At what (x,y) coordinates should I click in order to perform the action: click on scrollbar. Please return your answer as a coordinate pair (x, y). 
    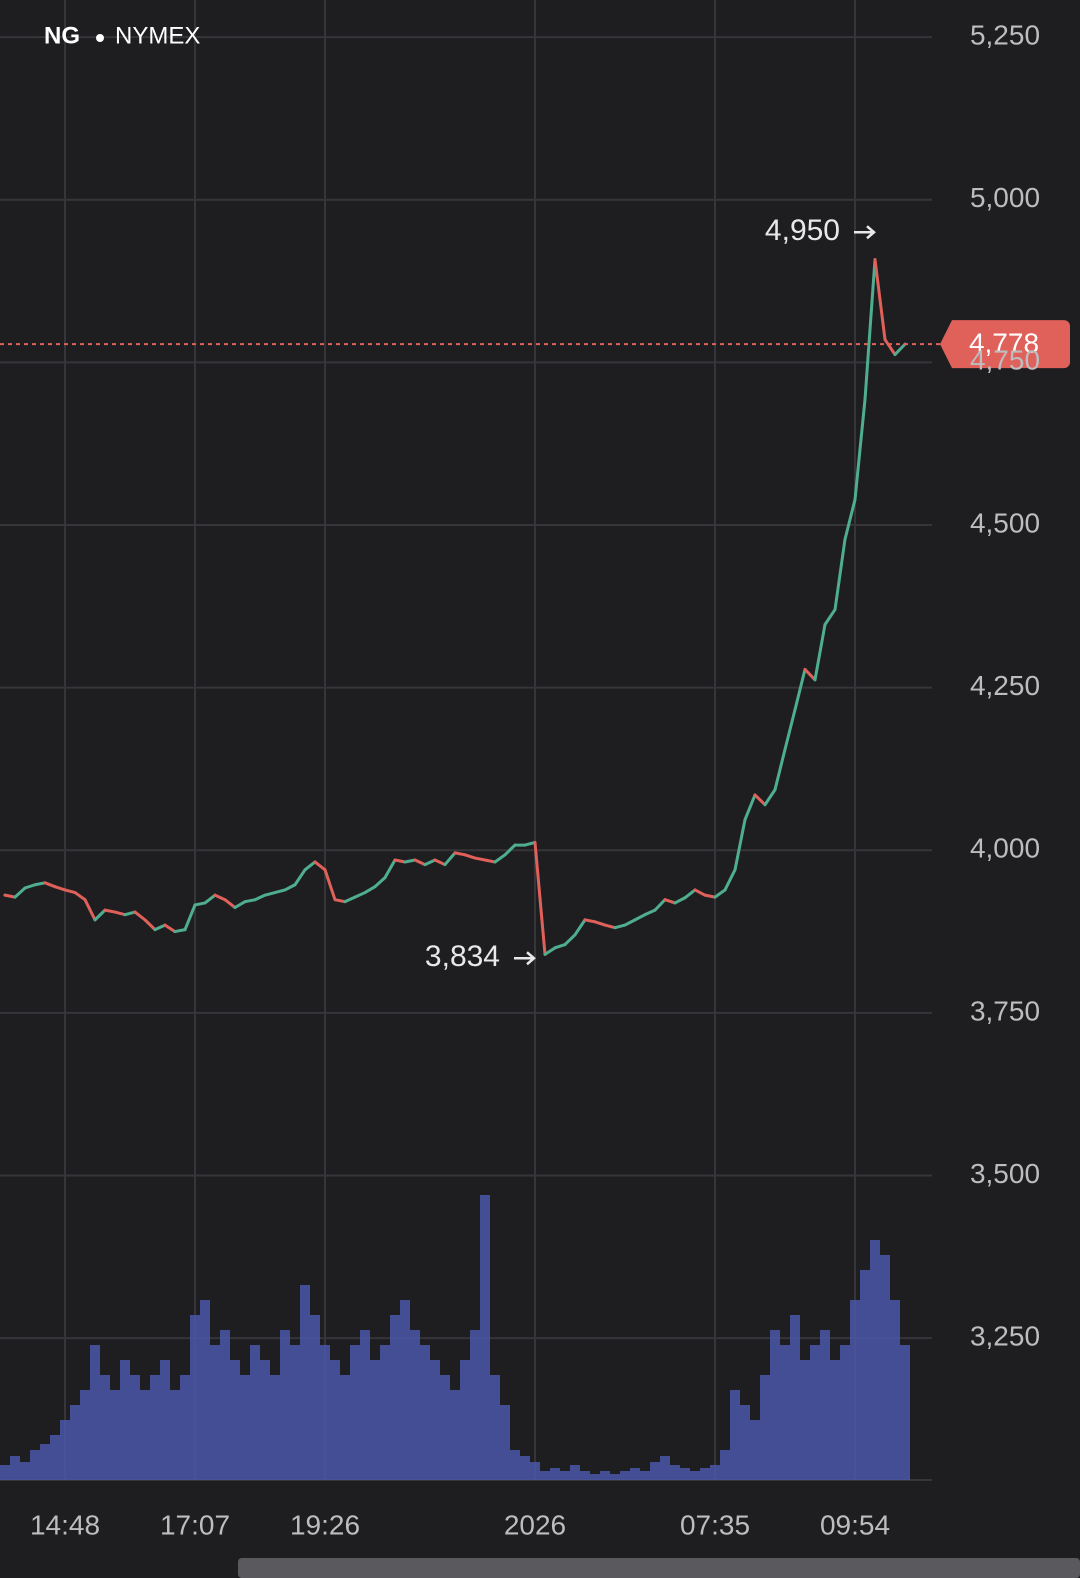
    Looking at the image, I should click on (659, 1568).